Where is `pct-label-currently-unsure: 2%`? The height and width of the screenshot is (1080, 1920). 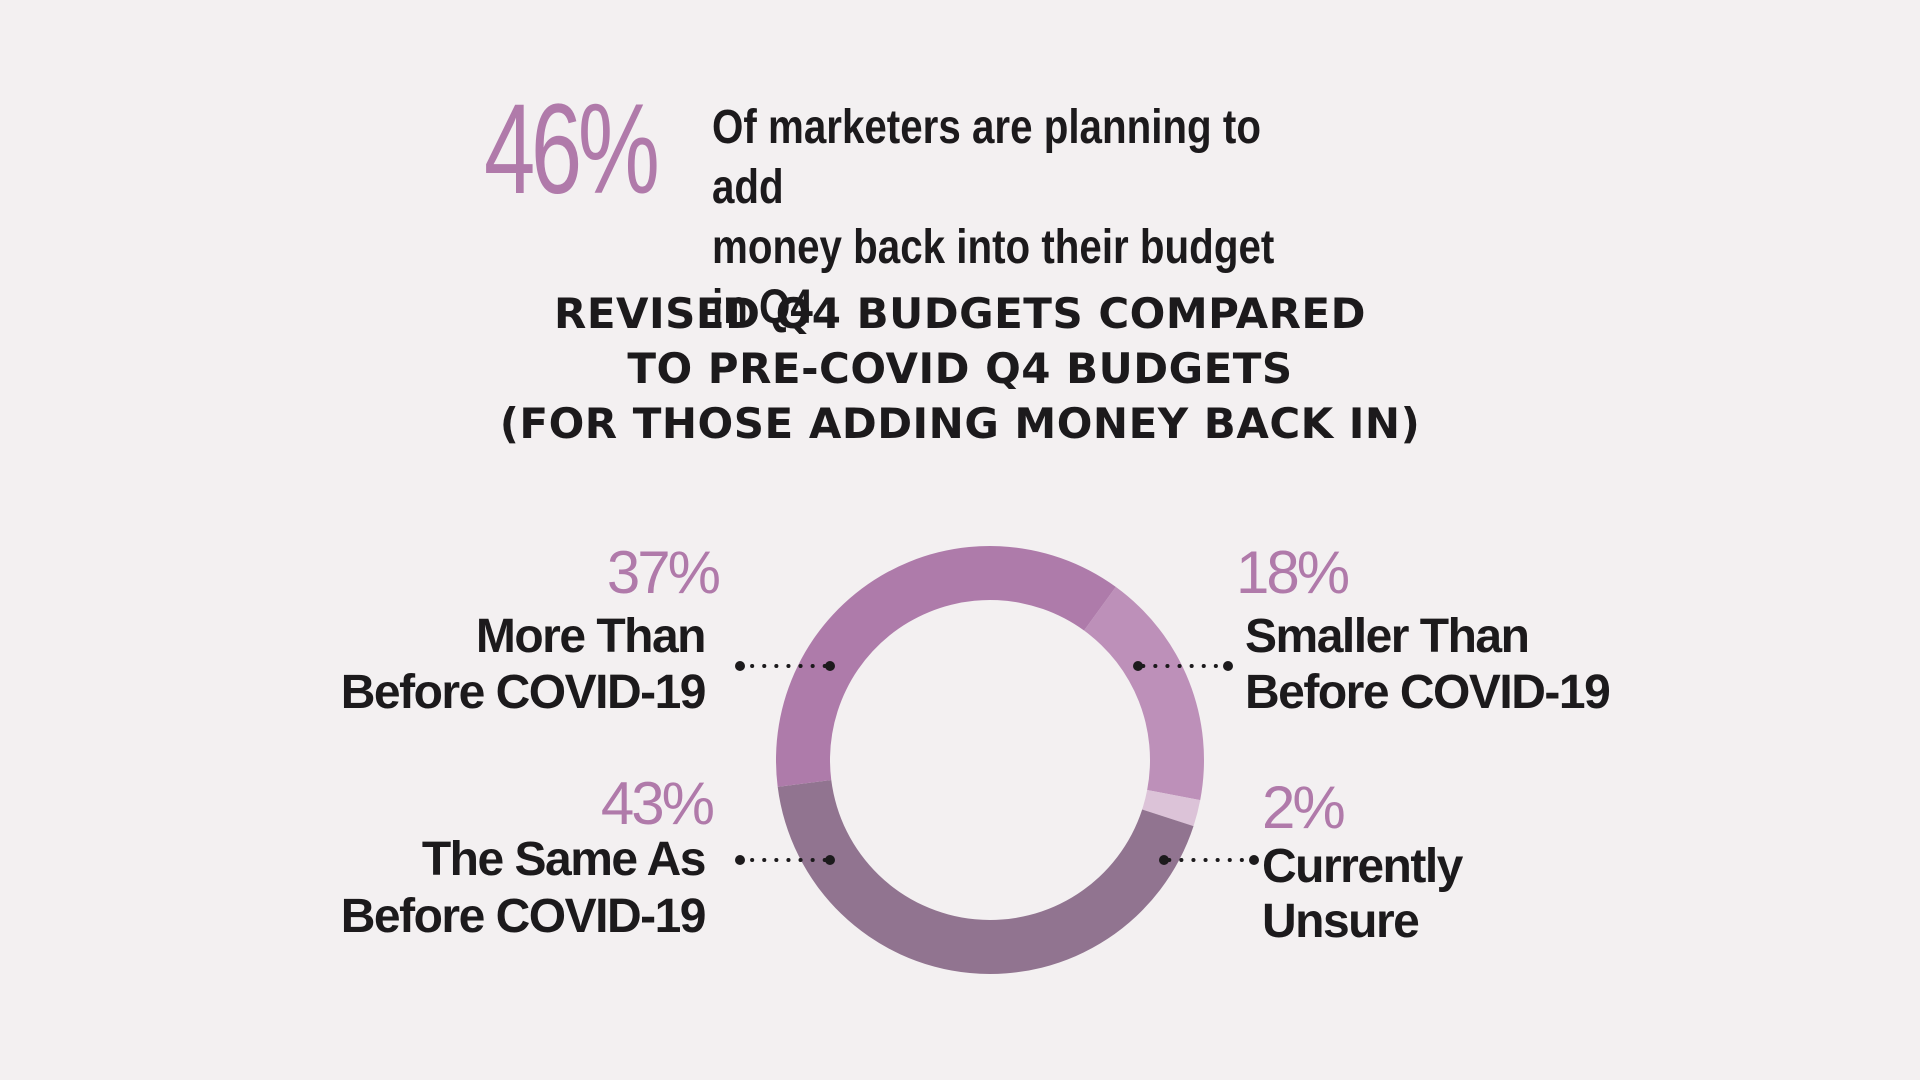
pct-label-currently-unsure: 2% is located at coordinates (1303, 807).